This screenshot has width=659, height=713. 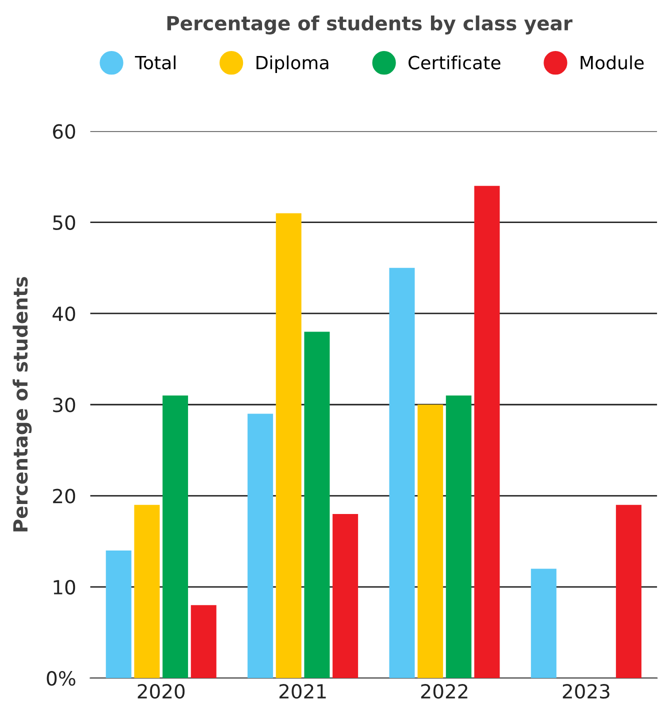 What do you see at coordinates (61, 678) in the screenshot?
I see `y-tick-label: 0%` at bounding box center [61, 678].